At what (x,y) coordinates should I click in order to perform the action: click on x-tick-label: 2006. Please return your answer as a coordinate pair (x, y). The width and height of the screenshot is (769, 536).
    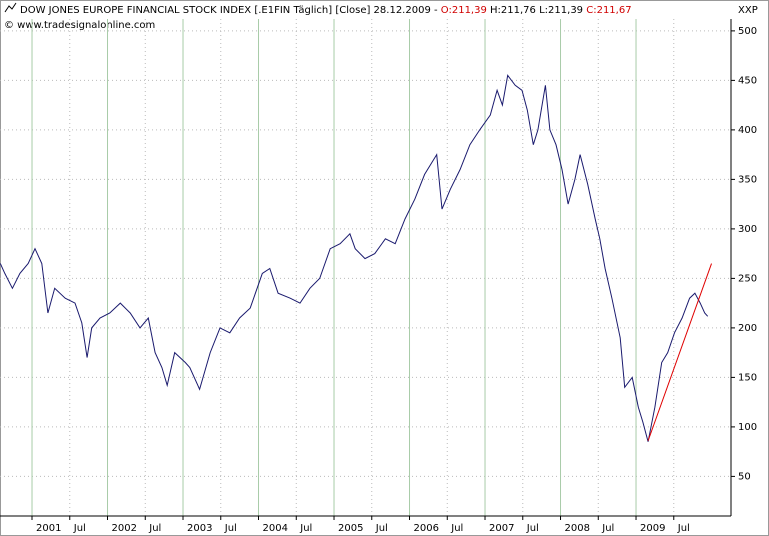
    Looking at the image, I should click on (426, 528).